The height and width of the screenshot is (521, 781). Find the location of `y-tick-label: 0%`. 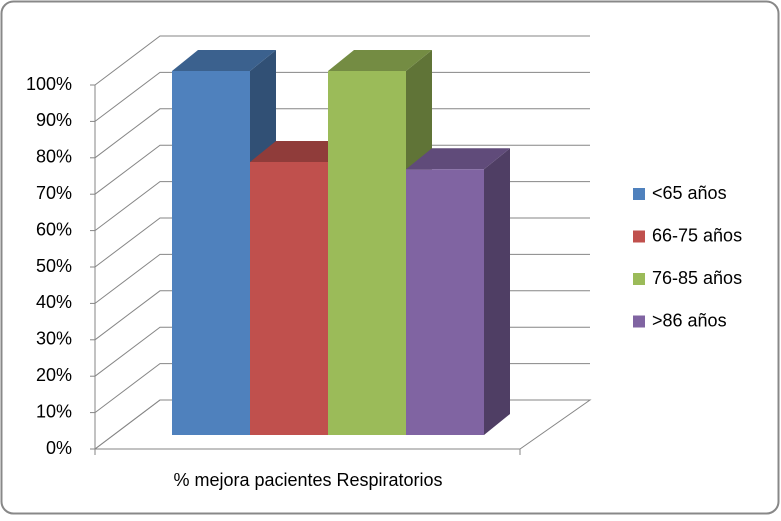

y-tick-label: 0% is located at coordinates (59, 448).